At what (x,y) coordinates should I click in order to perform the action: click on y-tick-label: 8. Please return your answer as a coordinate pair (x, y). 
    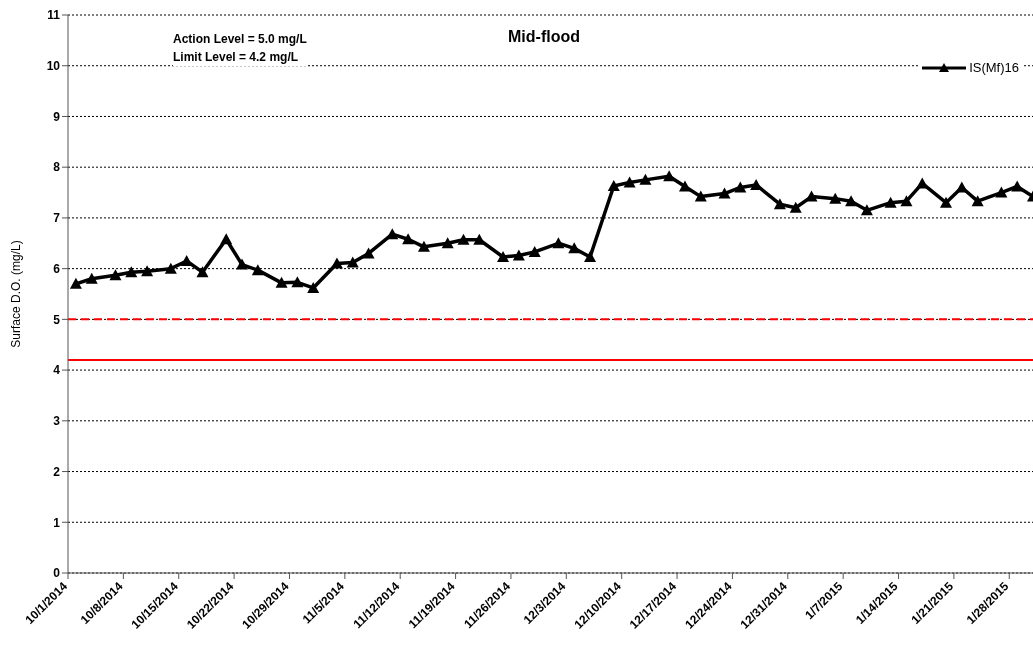
    Looking at the image, I should click on (57, 167).